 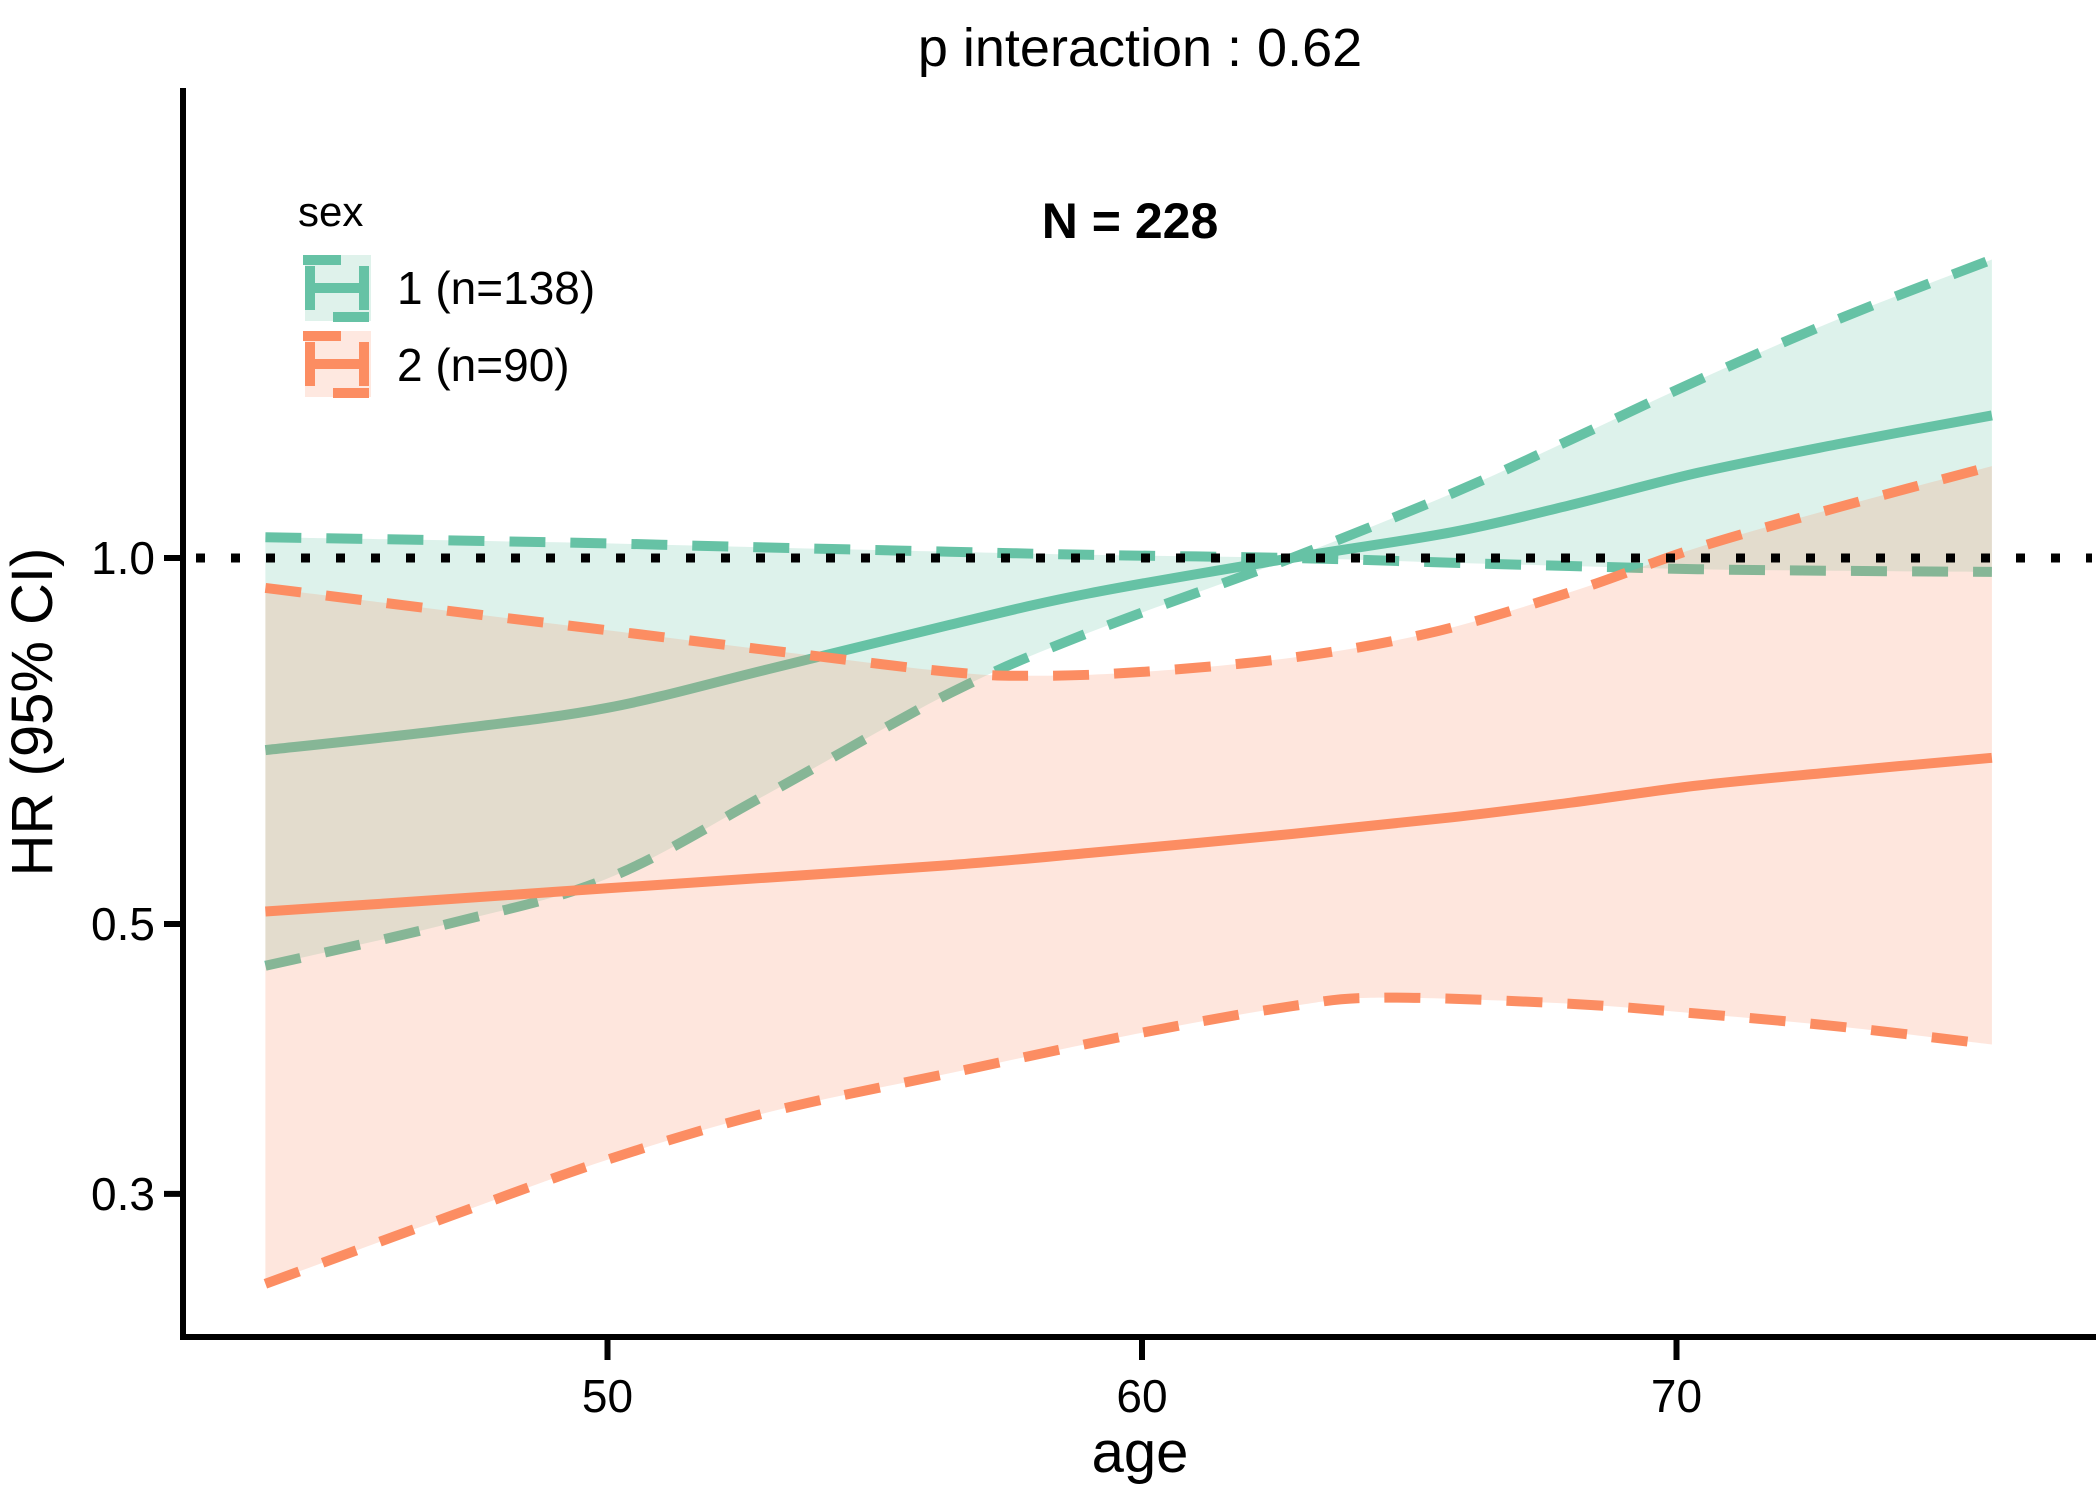 What do you see at coordinates (123, 924) in the screenshot?
I see `y-tick-label-0.5: 0.5` at bounding box center [123, 924].